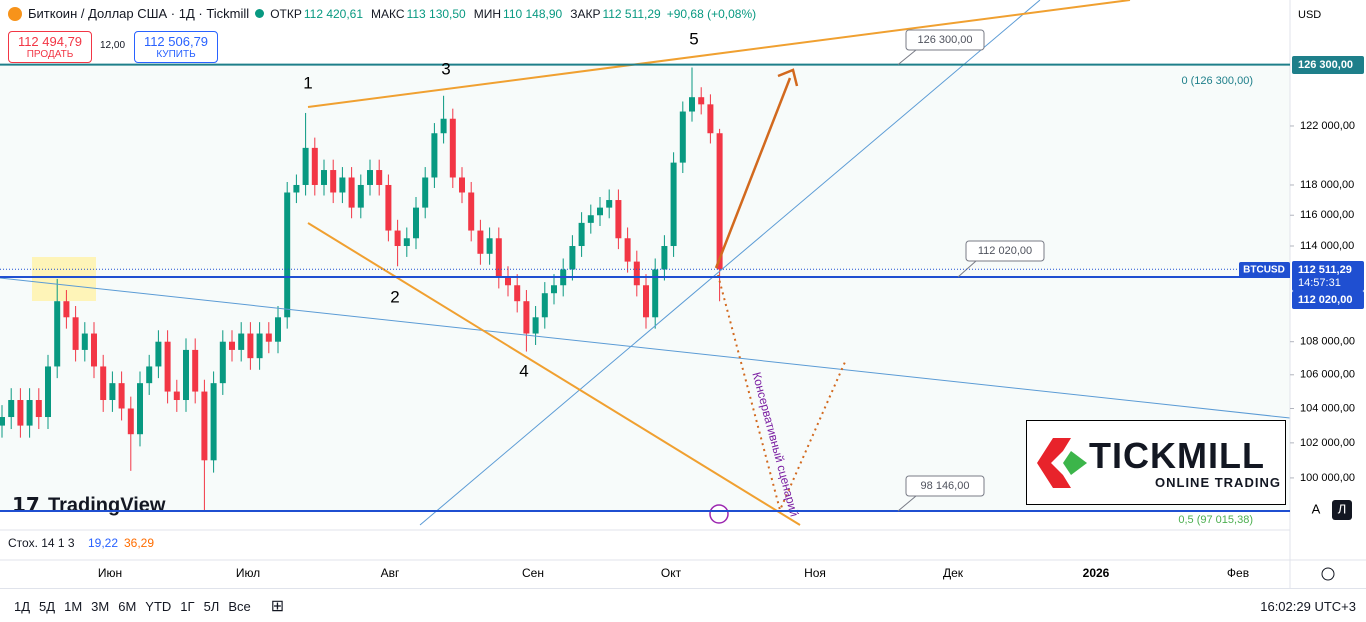 This screenshot has height=622, width=1366. Describe the element at coordinates (73, 606) in the screenshot. I see `range-button: 1М` at that location.